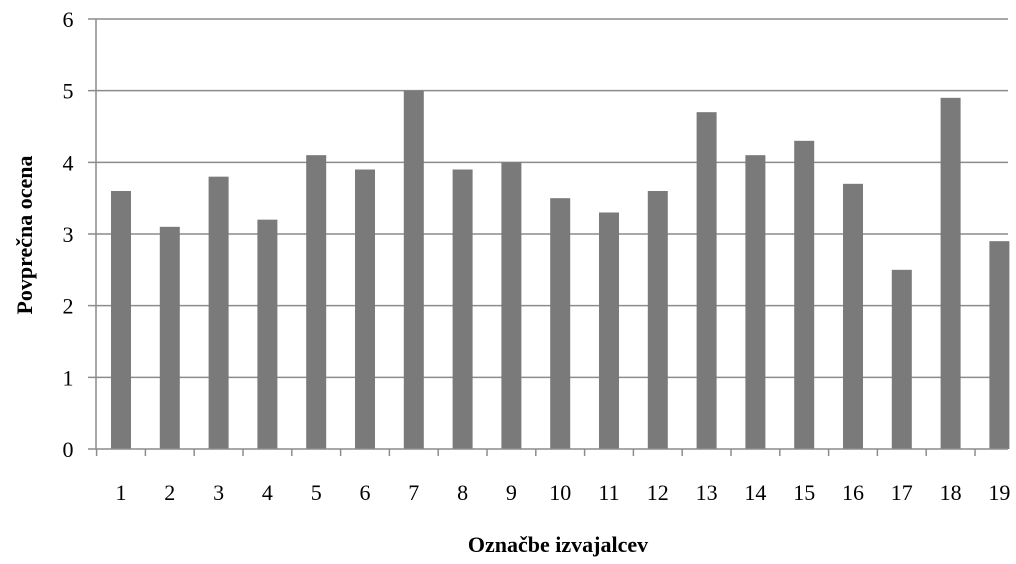 The image size is (1016, 564). What do you see at coordinates (558, 544) in the screenshot?
I see `x-axis-title: Označbe izvajalcev` at bounding box center [558, 544].